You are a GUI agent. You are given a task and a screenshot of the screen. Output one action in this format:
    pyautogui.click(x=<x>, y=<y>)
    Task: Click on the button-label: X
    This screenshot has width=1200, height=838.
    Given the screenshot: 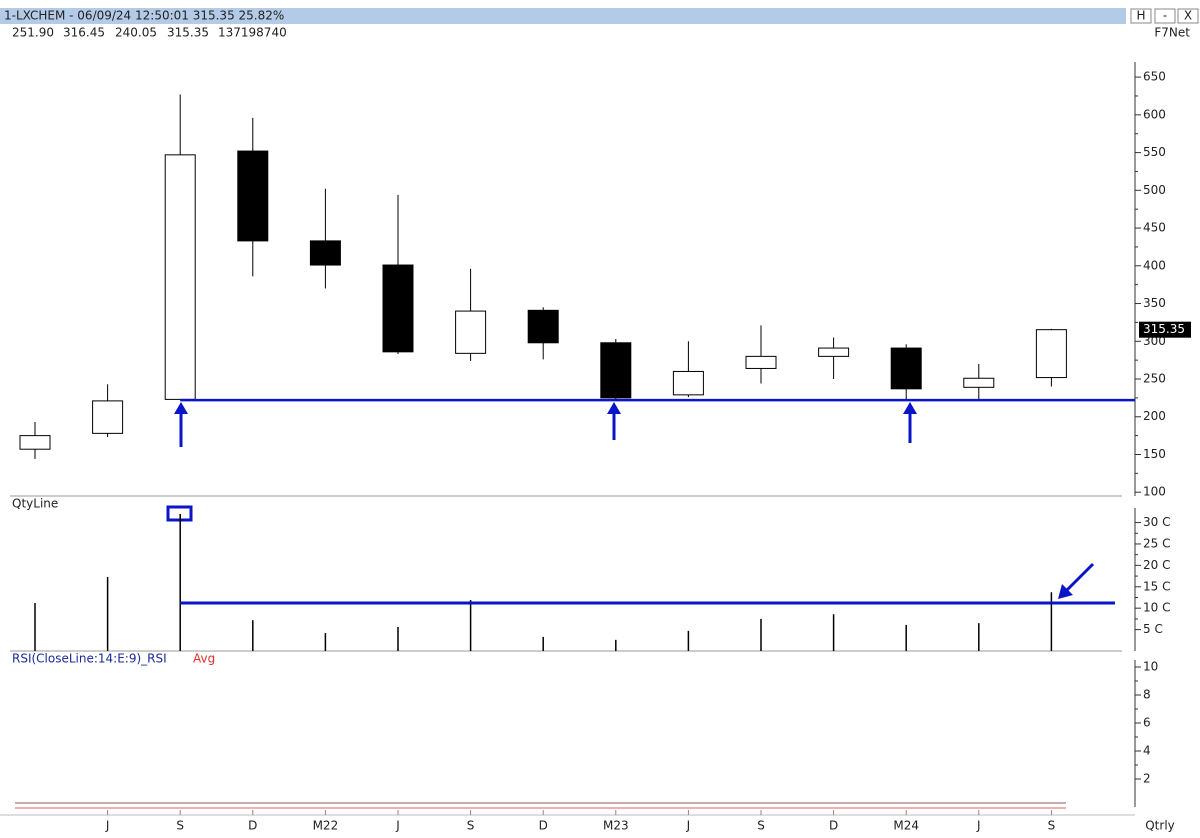 What is the action you would take?
    pyautogui.click(x=1188, y=16)
    